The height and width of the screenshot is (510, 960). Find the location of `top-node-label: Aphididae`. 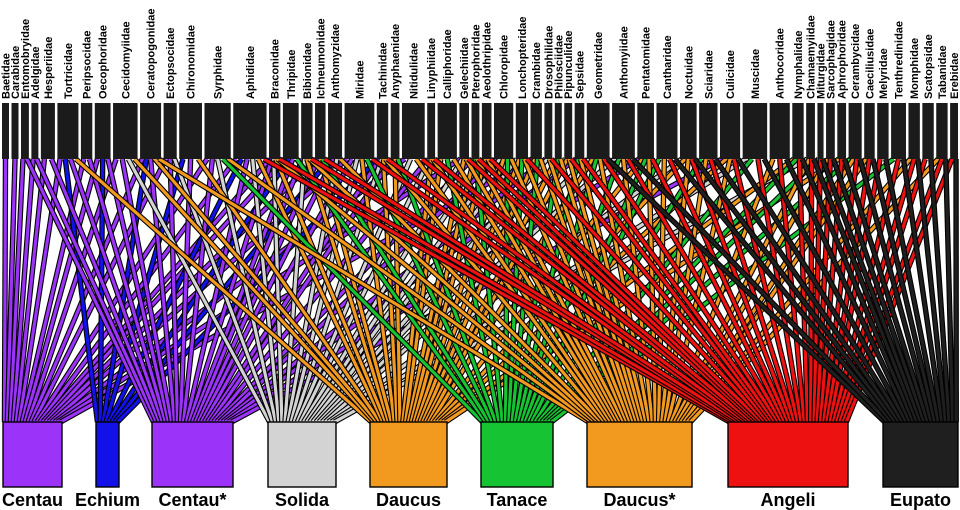

top-node-label: Aphididae is located at coordinates (251, 72).